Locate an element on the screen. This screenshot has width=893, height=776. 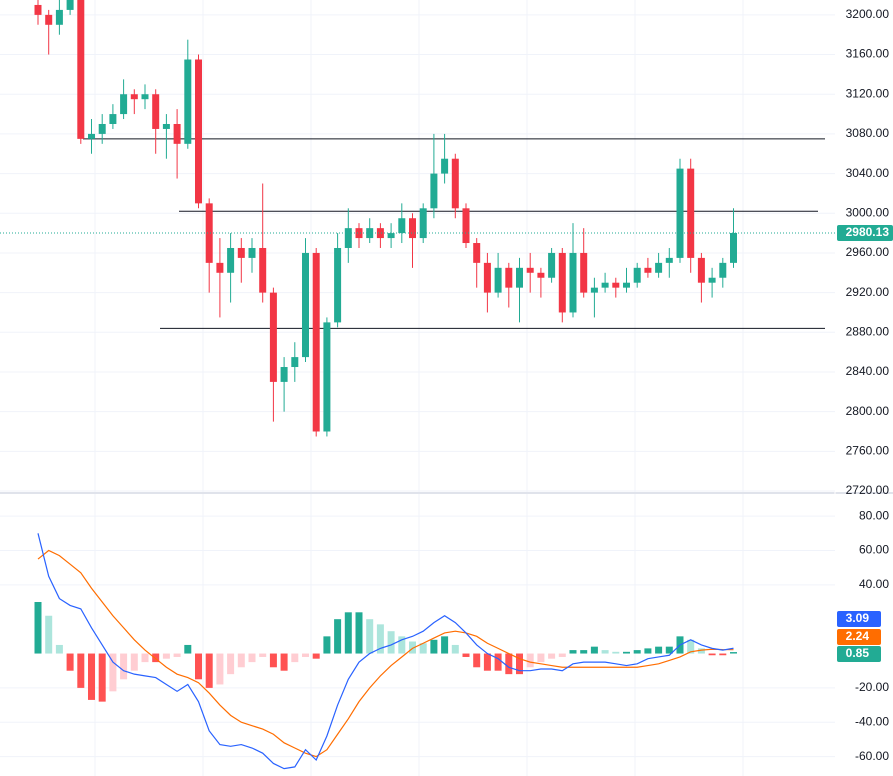
y-tick-label: 40.00 is located at coordinates (874, 584).